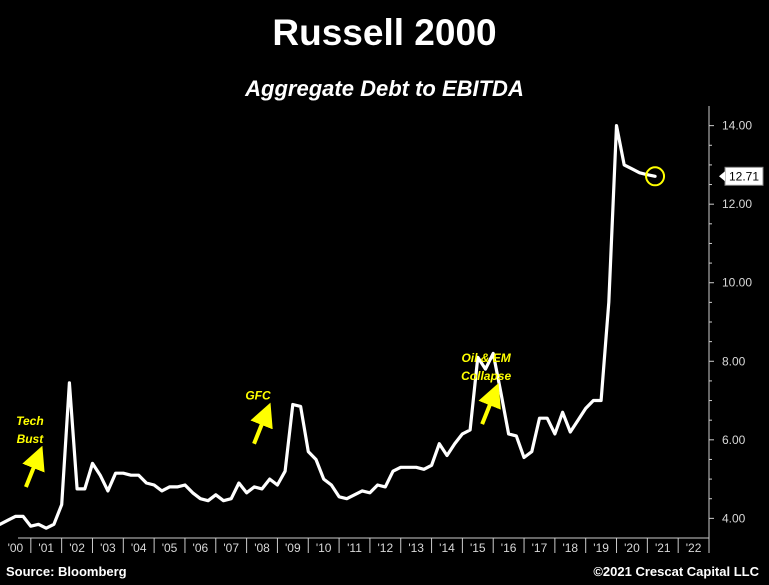 The image size is (769, 585). What do you see at coordinates (354, 548) in the screenshot?
I see `x-tick-label: '11` at bounding box center [354, 548].